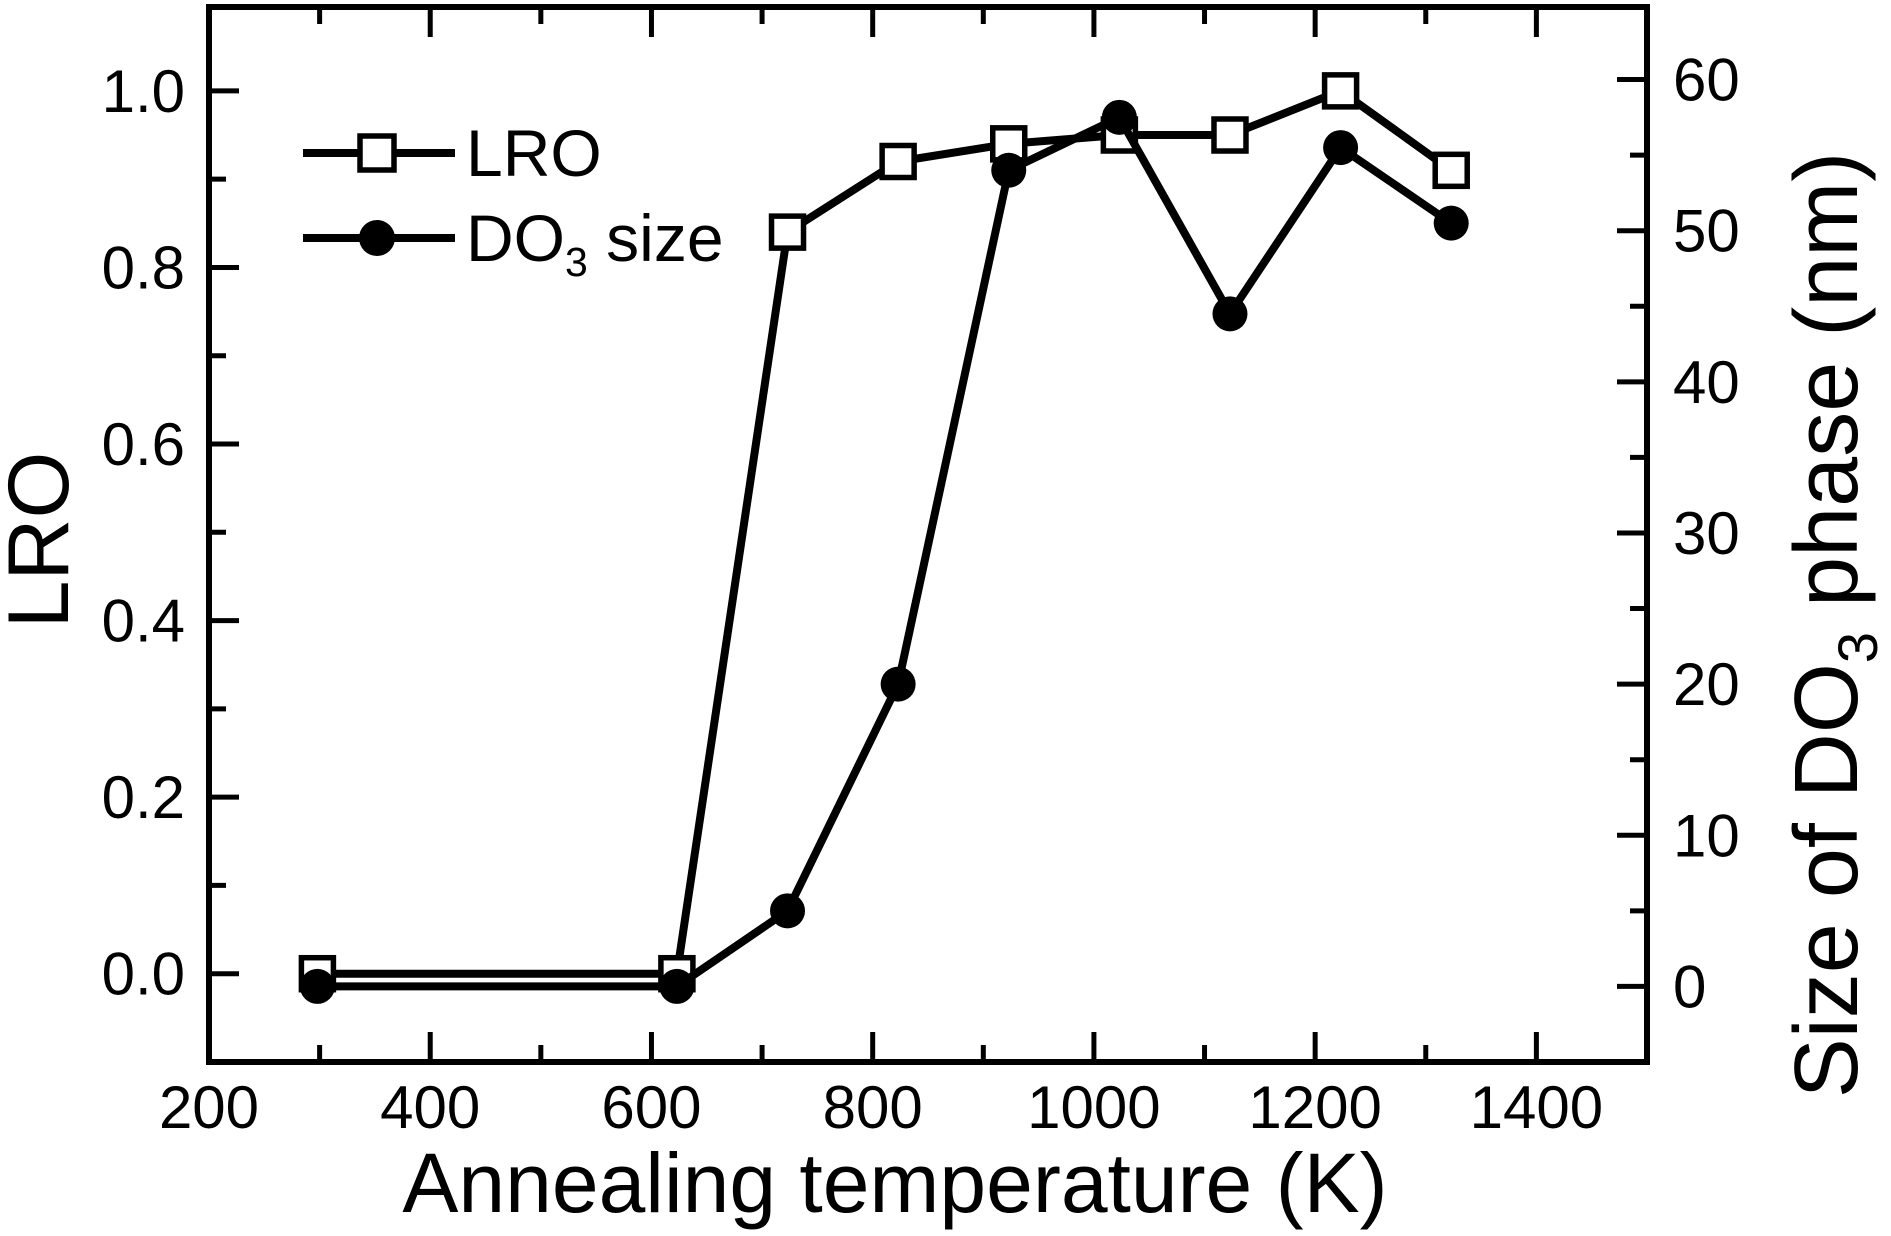 The image size is (1891, 1236). I want to click on right-axis-title: Size of DO3 phase (nm), so click(1833, 625).